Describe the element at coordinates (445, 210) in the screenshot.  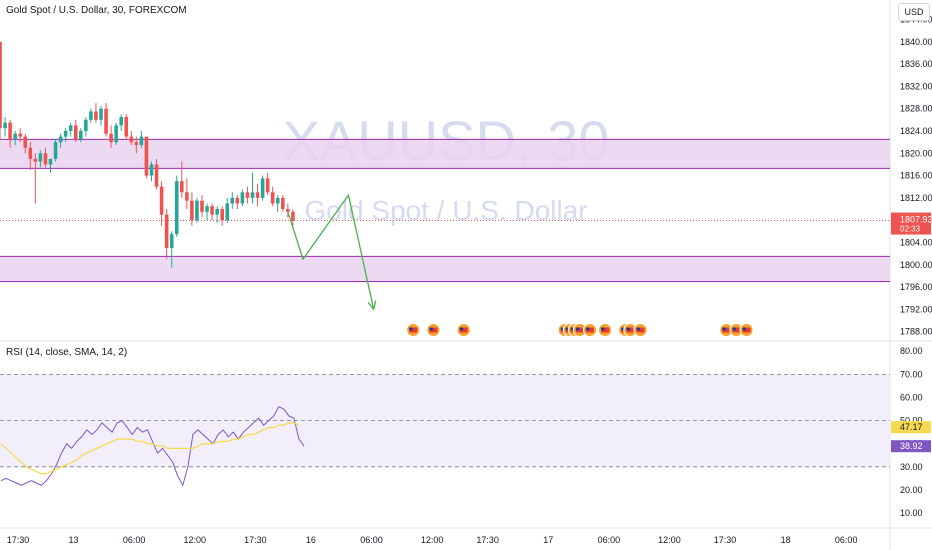
I see `watermark-name: Gold Spot / U.S. Dollar` at that location.